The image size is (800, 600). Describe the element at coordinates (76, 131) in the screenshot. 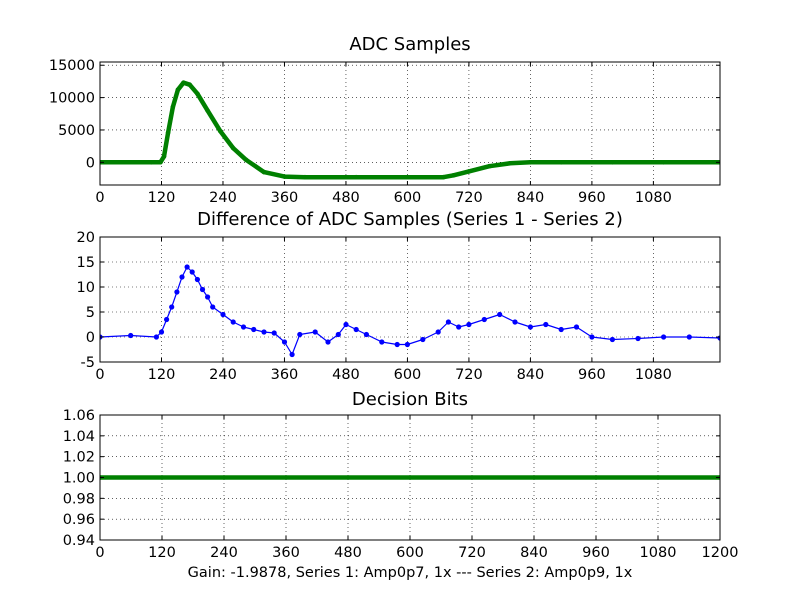

I see `y-tick-label: 5000` at that location.